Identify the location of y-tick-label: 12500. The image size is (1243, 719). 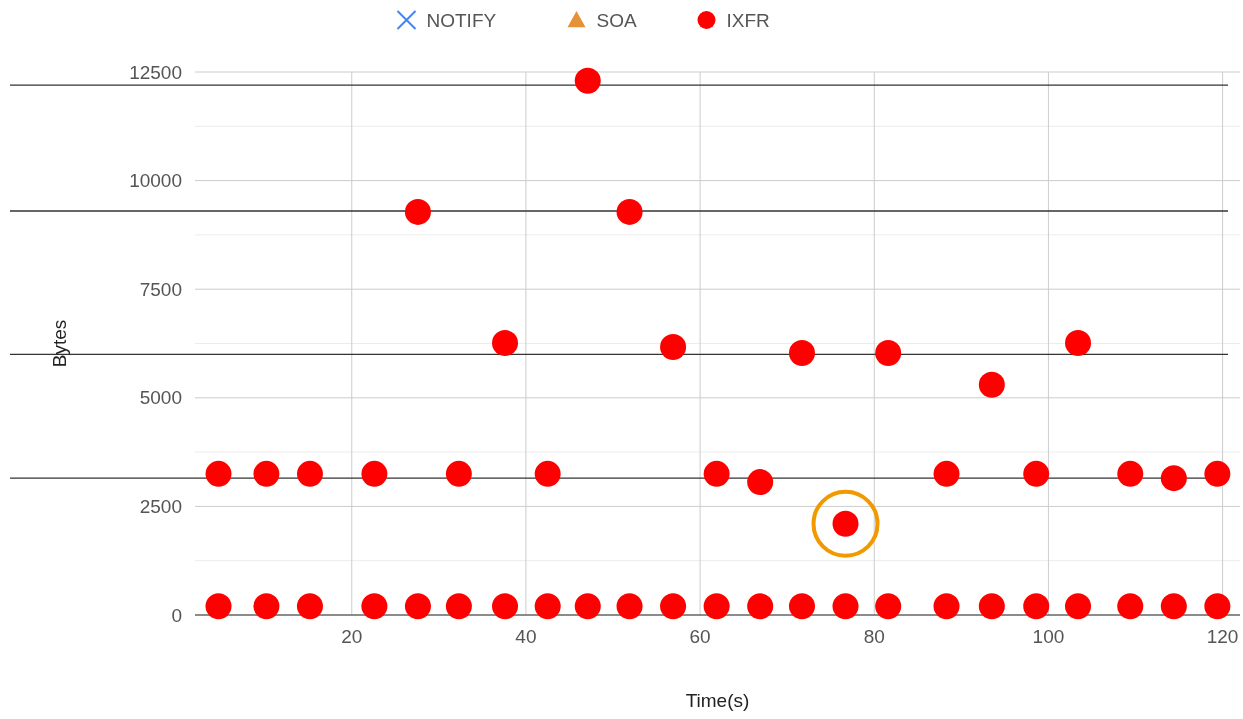
(155, 72).